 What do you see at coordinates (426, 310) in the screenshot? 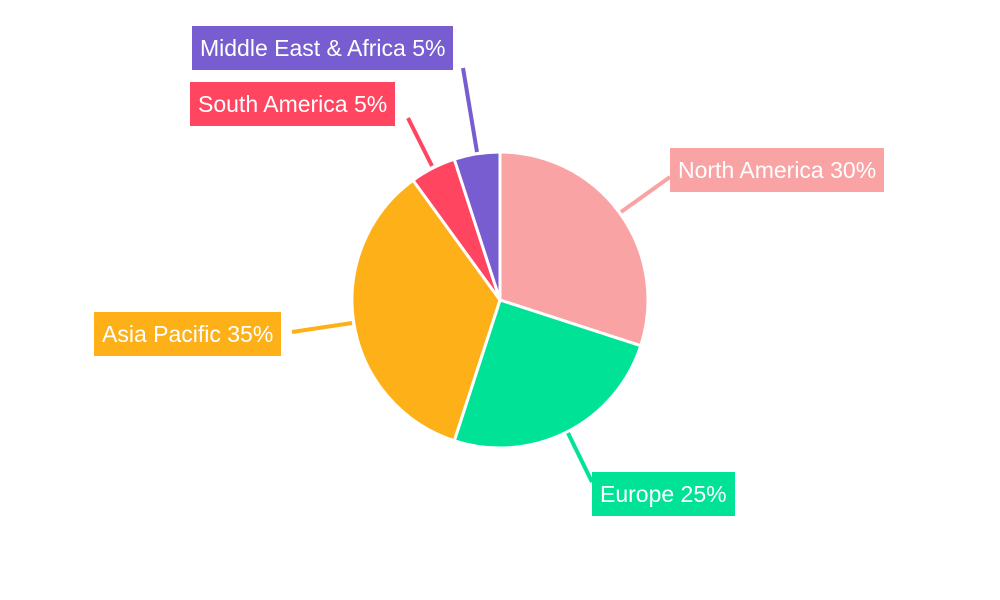
I see `pie-slice-asia-pacific` at bounding box center [426, 310].